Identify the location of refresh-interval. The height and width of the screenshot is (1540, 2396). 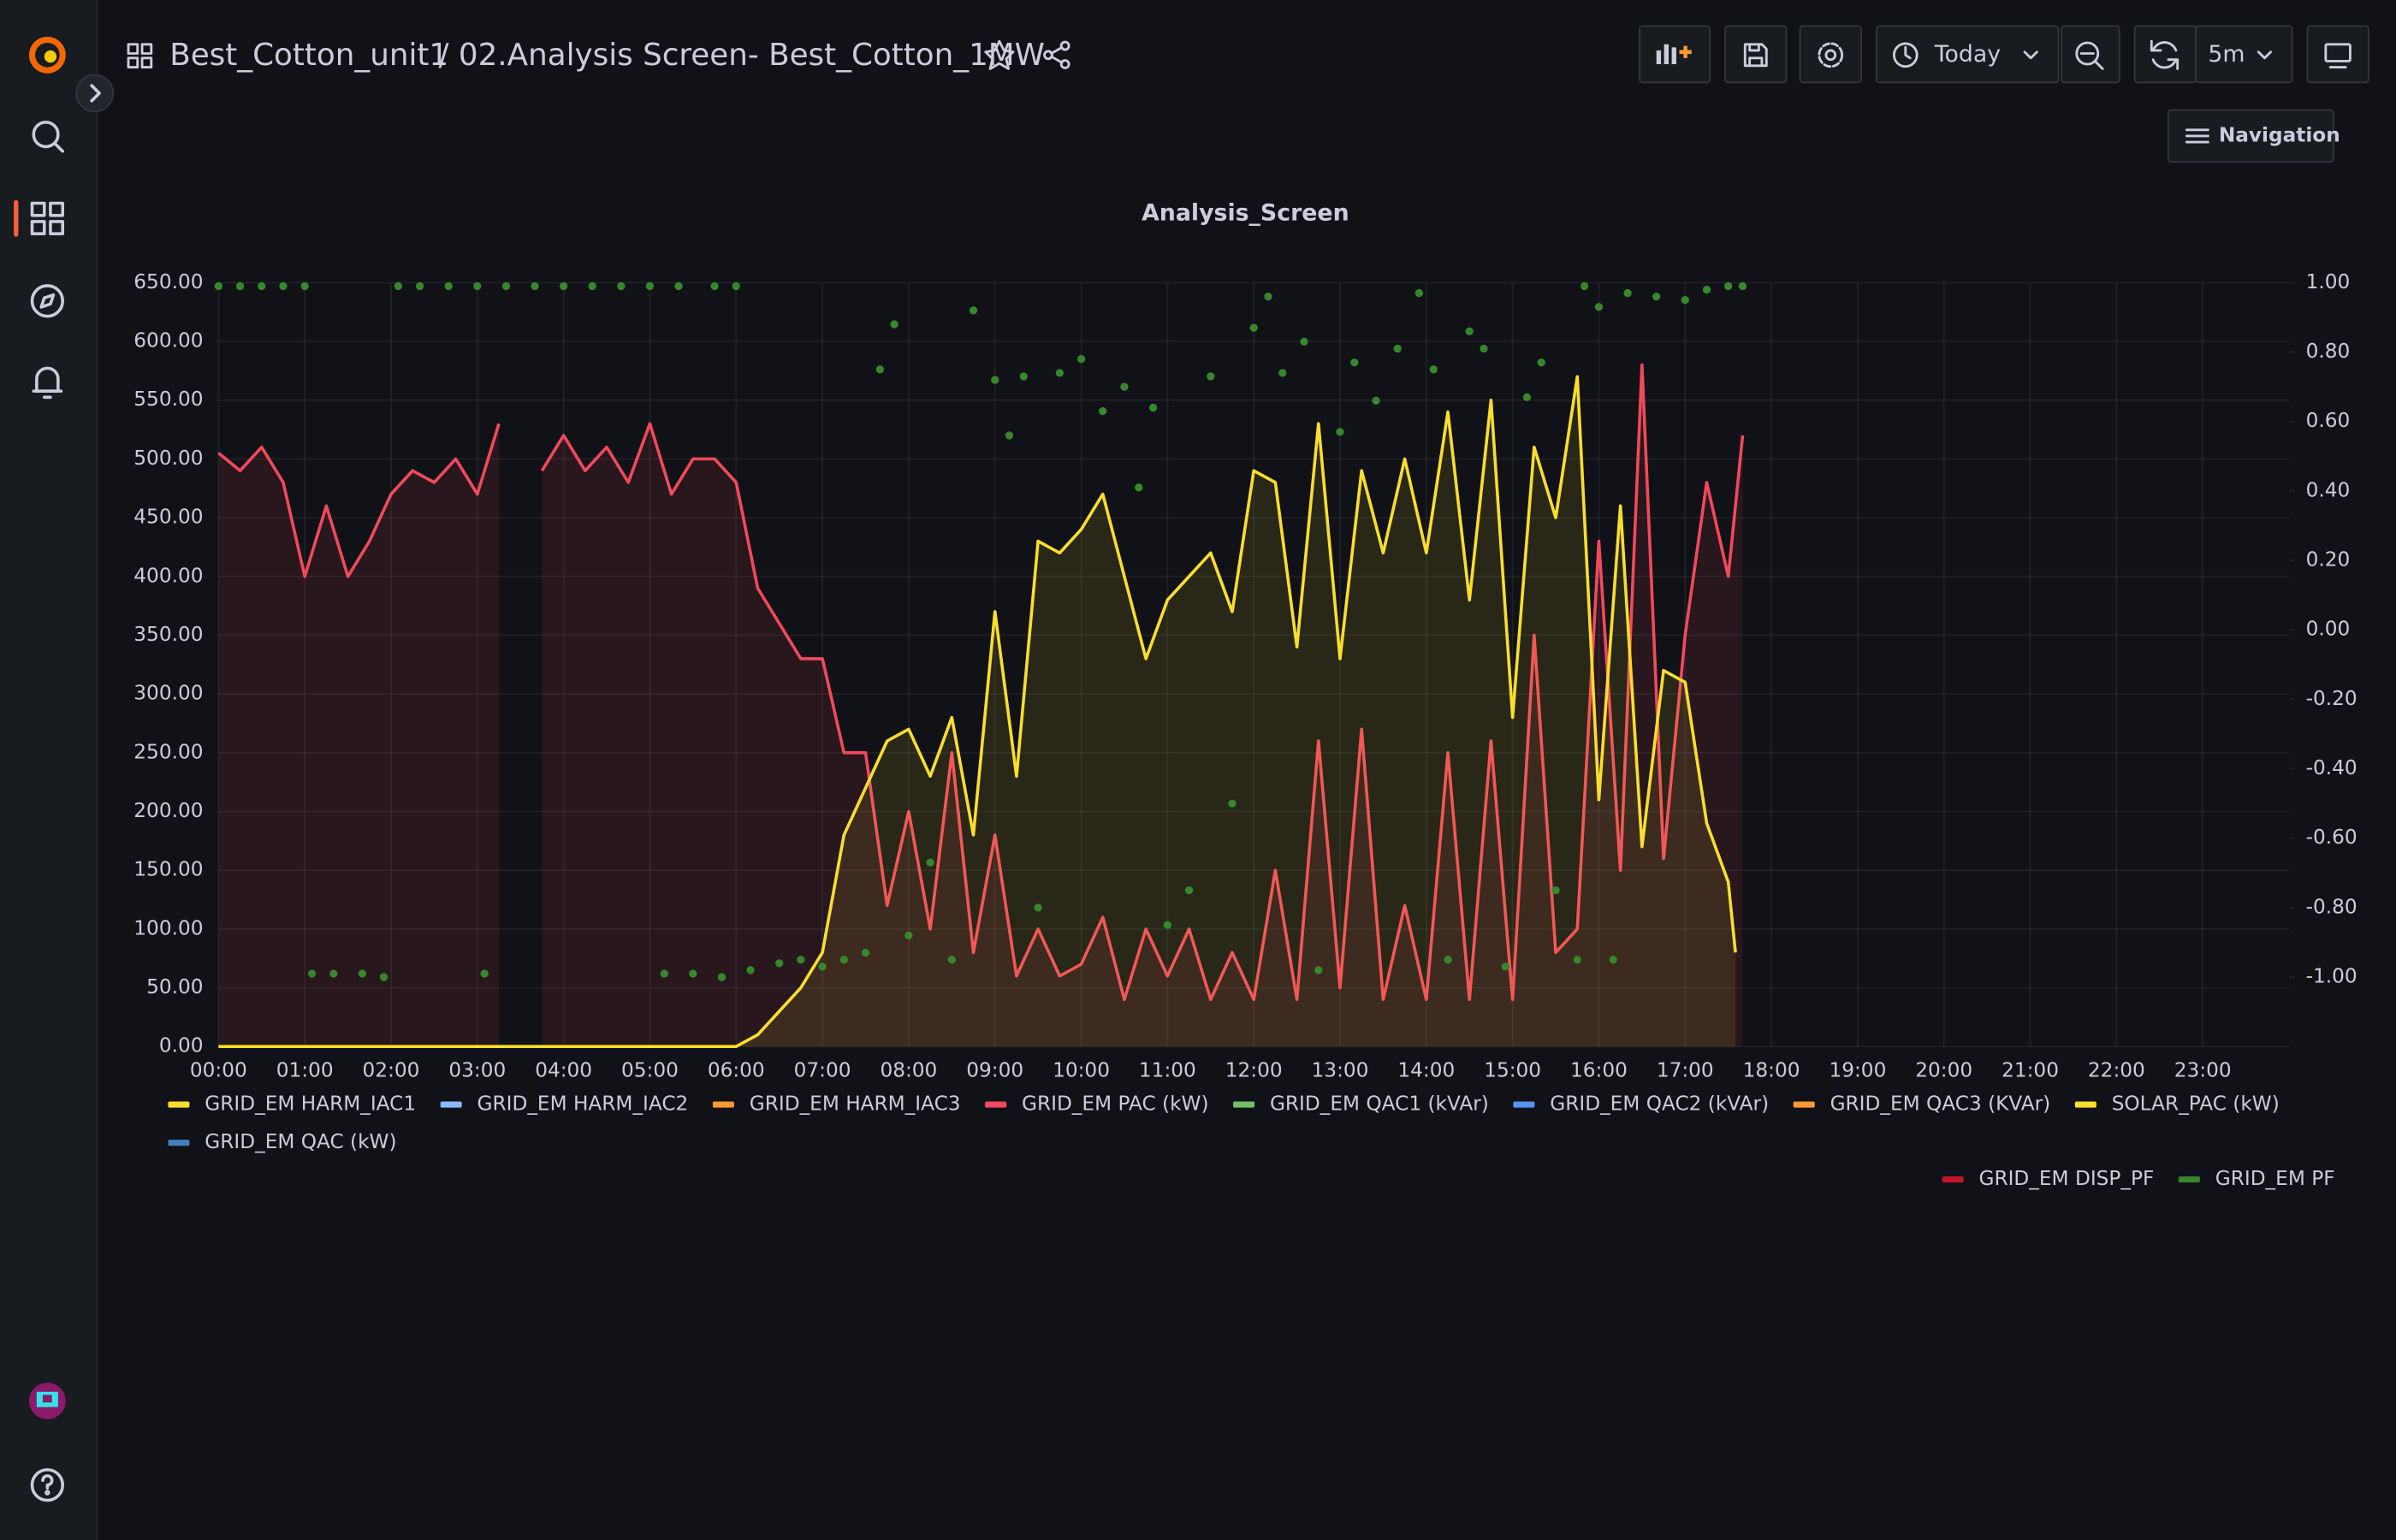
(2244, 54).